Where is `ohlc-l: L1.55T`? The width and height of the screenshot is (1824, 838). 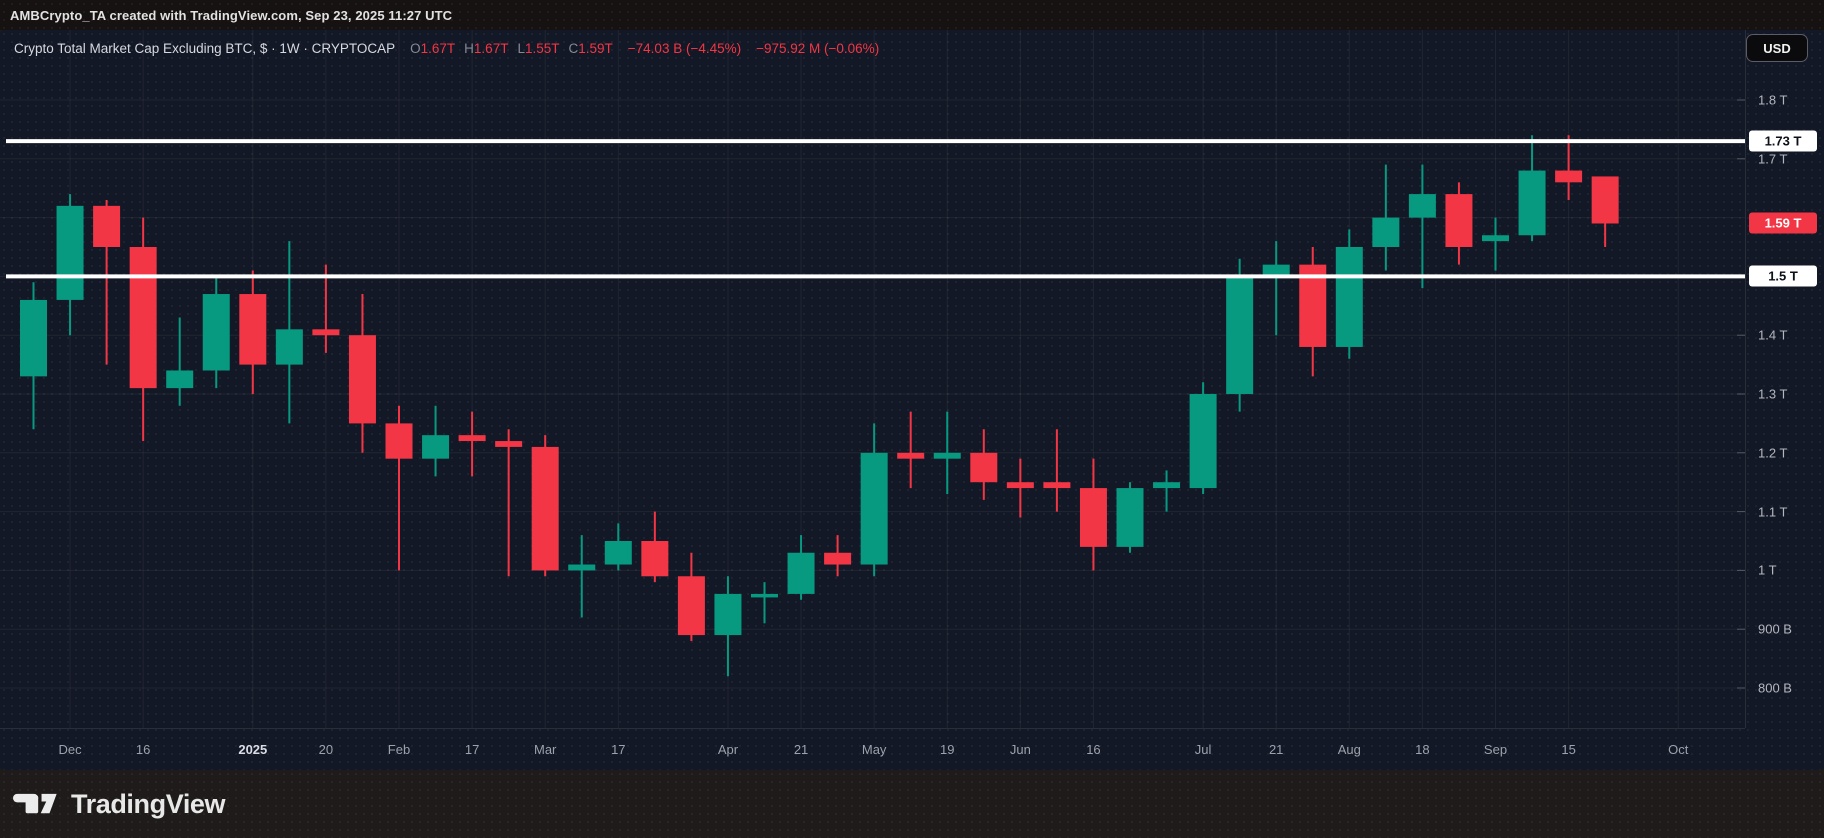
ohlc-l: L1.55T is located at coordinates (538, 48).